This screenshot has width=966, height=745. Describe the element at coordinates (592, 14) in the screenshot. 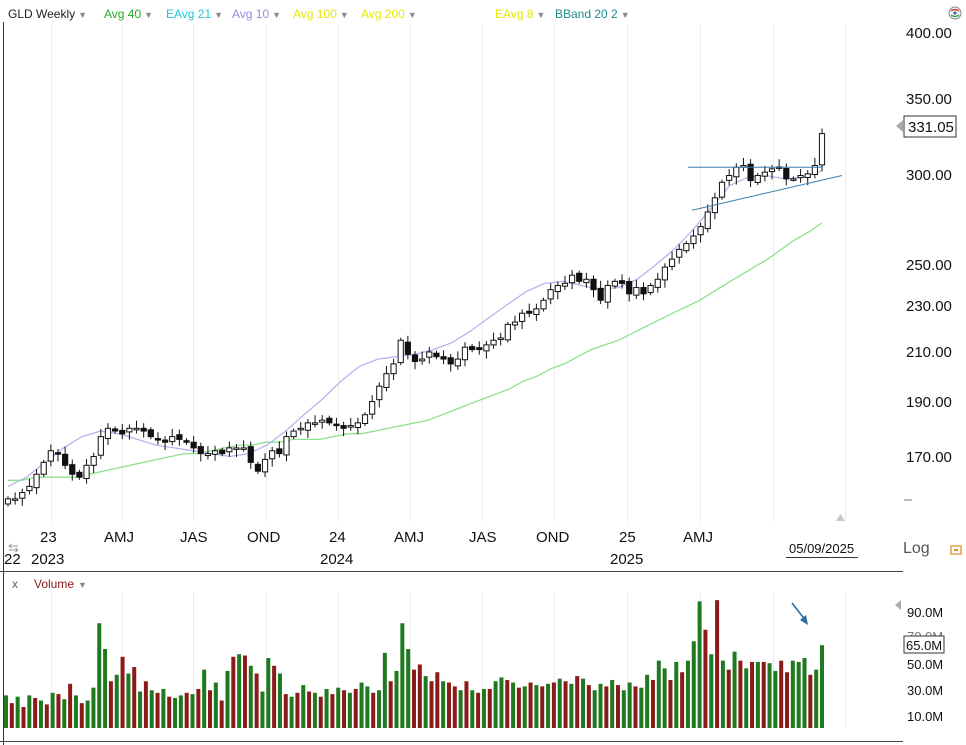

I see `indicator-bband: BBand 20 2 ▼` at that location.